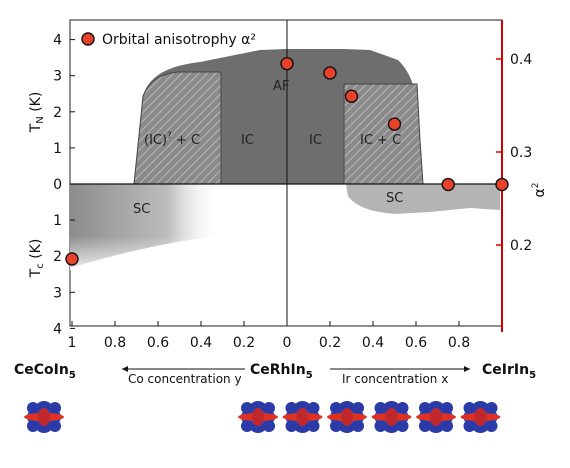 The width and height of the screenshot is (570, 468). Describe the element at coordinates (179, 40) in the screenshot. I see `legend-label: Orbital anisotrophy α²` at that location.